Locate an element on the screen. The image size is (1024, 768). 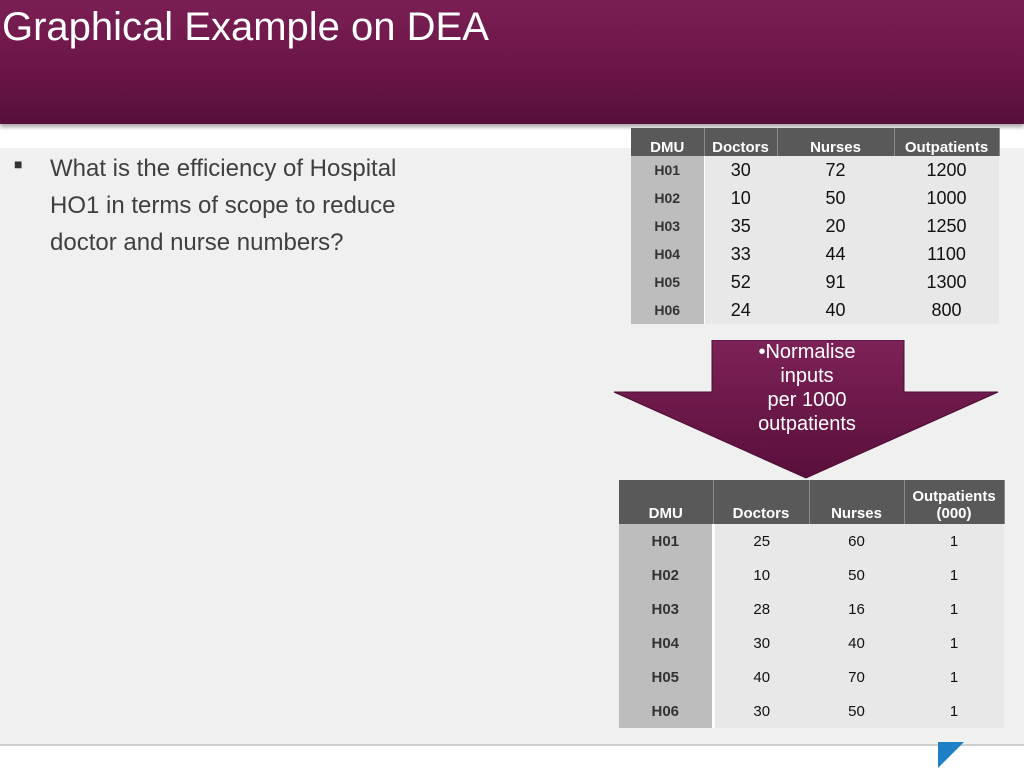
table-cell: 1000 is located at coordinates (946, 198).